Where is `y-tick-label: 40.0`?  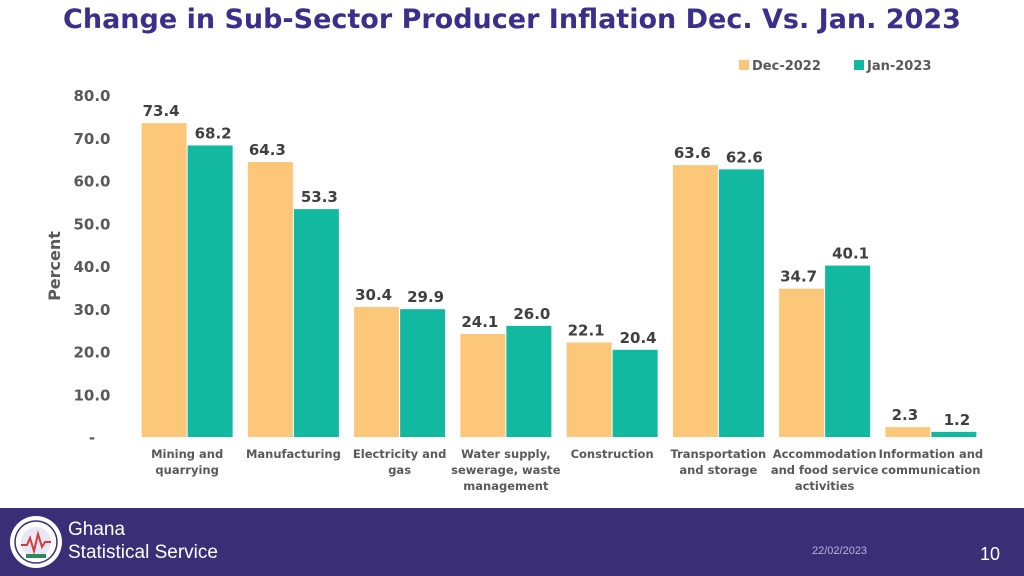
y-tick-label: 40.0 is located at coordinates (91, 267).